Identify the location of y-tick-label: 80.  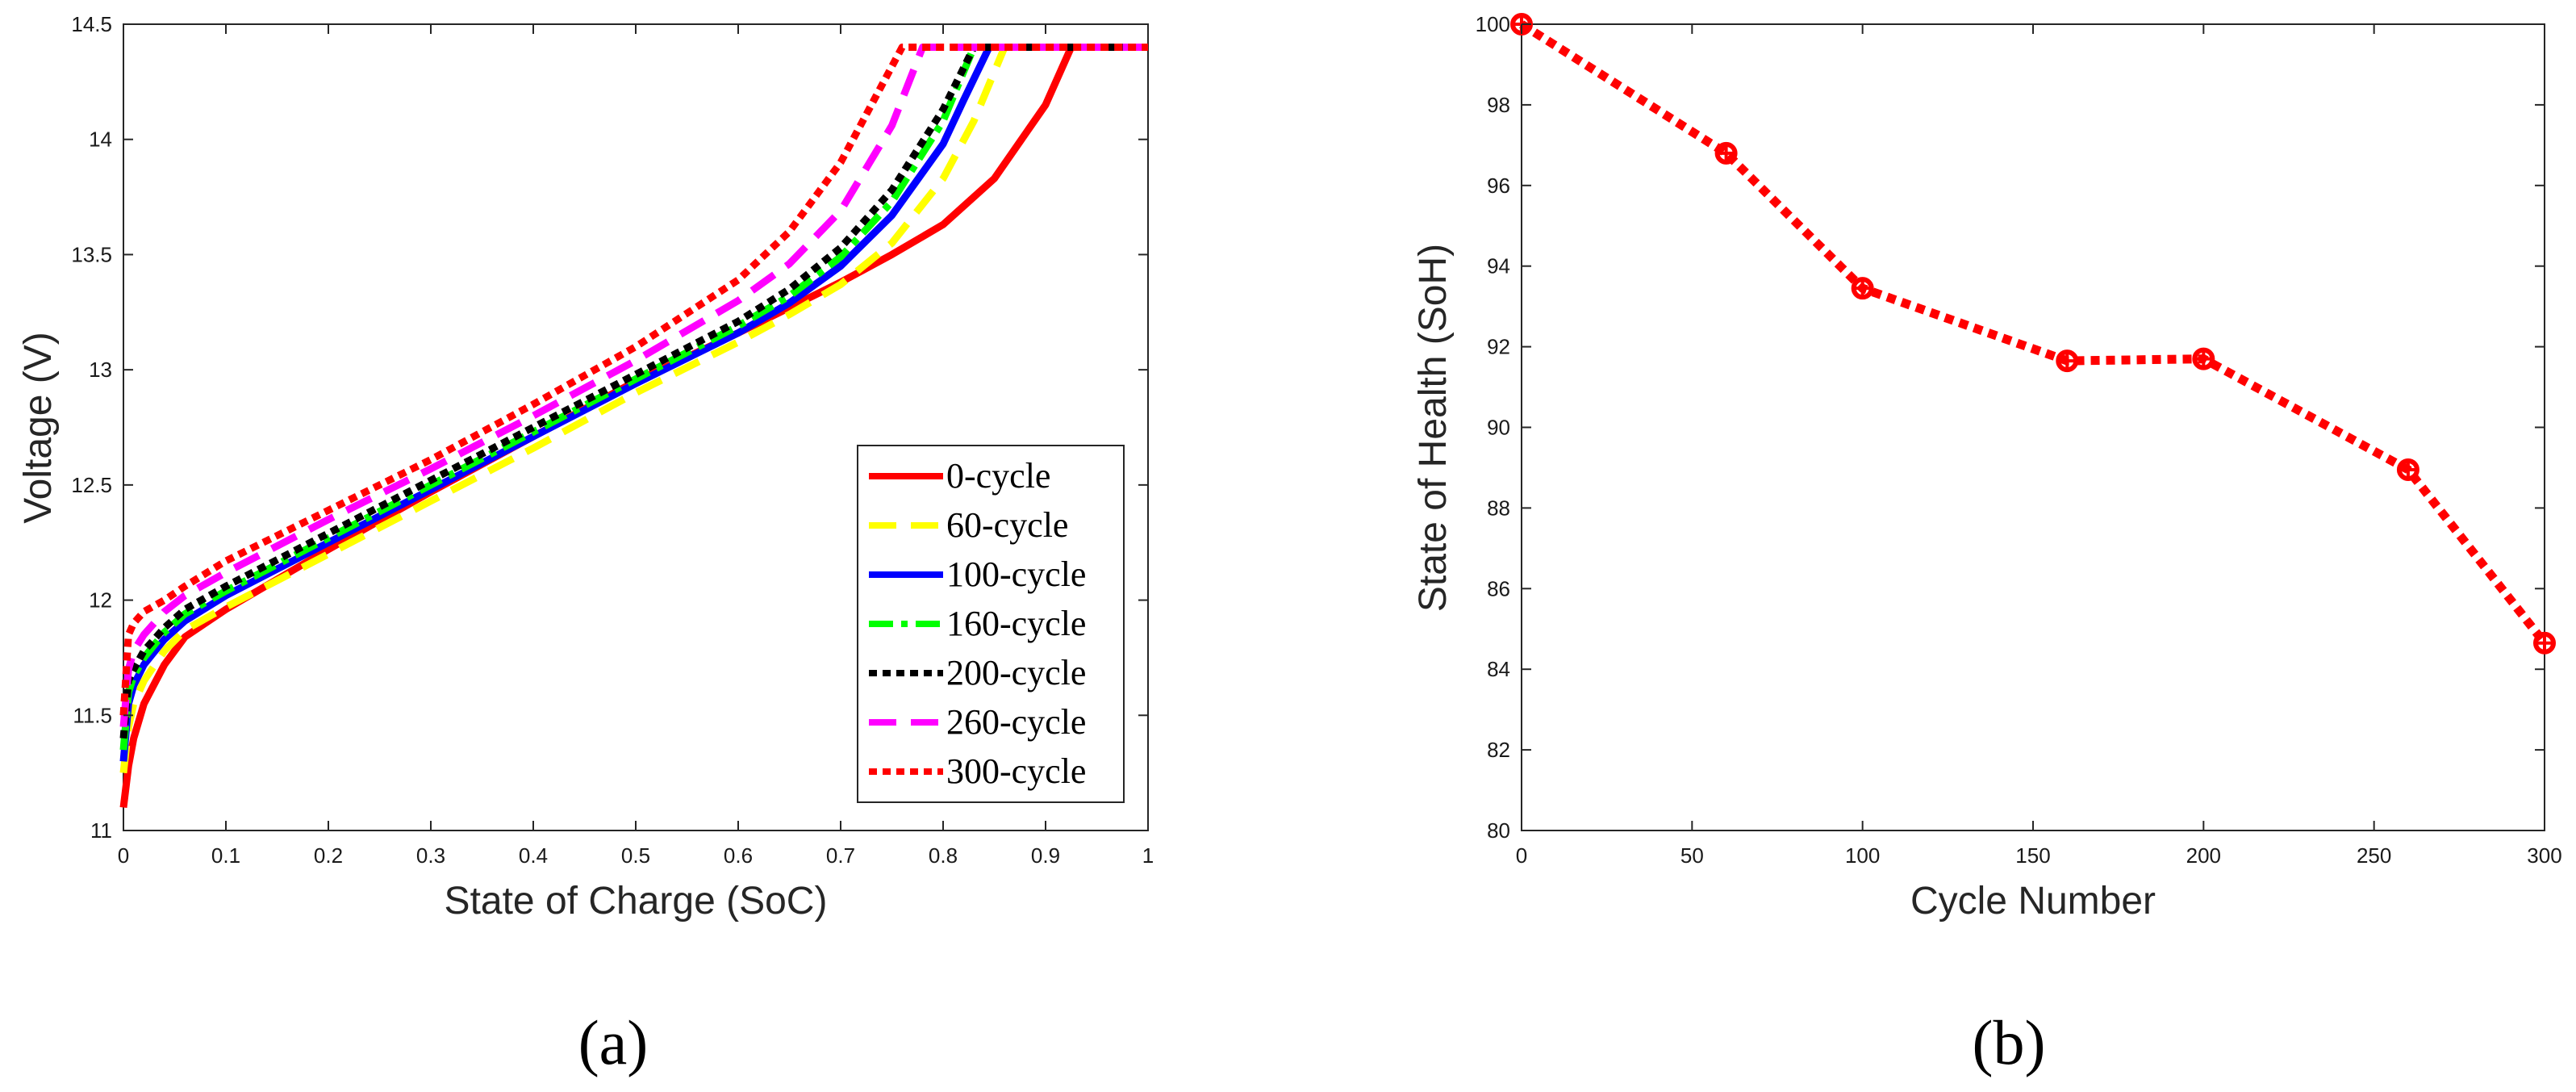
(1498, 830).